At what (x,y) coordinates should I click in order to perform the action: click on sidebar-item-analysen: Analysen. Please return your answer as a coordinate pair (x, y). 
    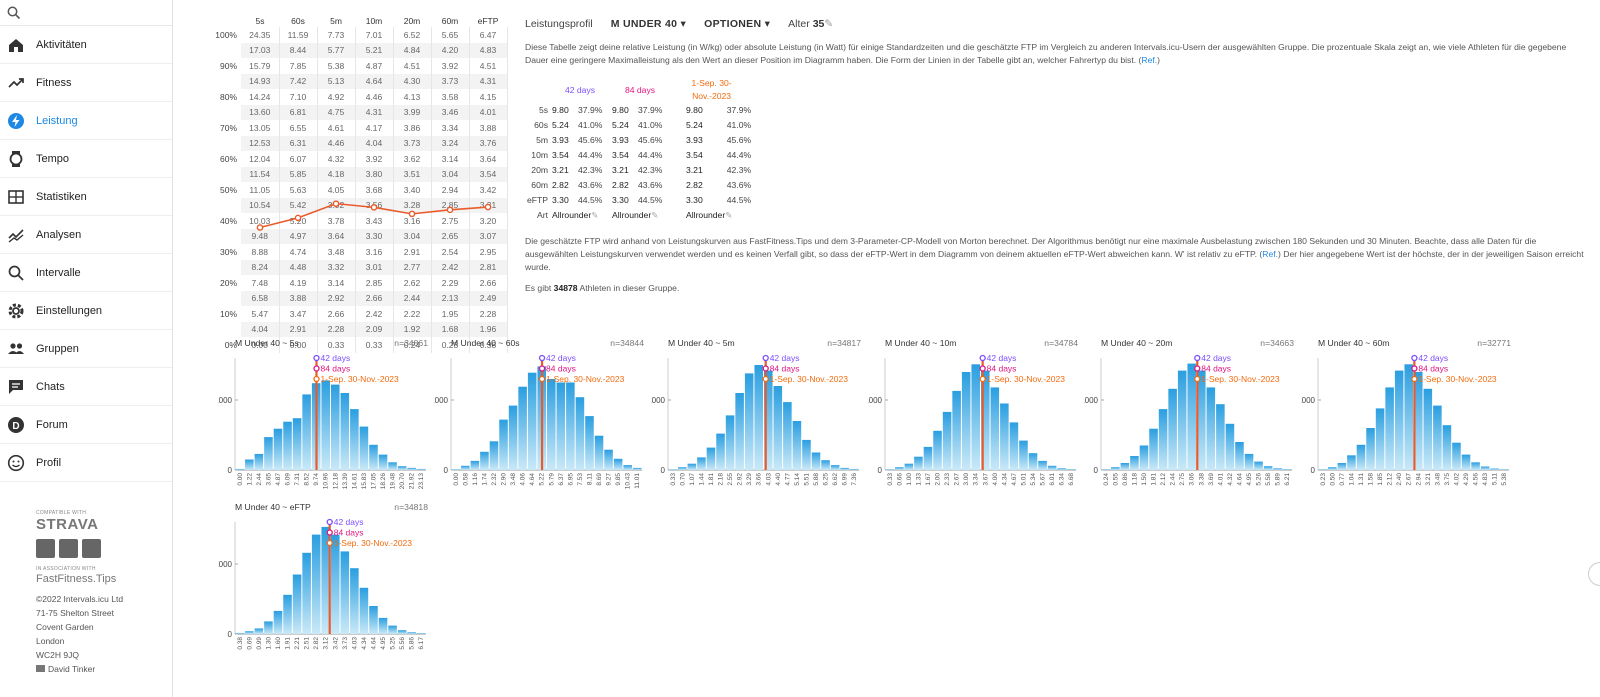
    Looking at the image, I should click on (86, 235).